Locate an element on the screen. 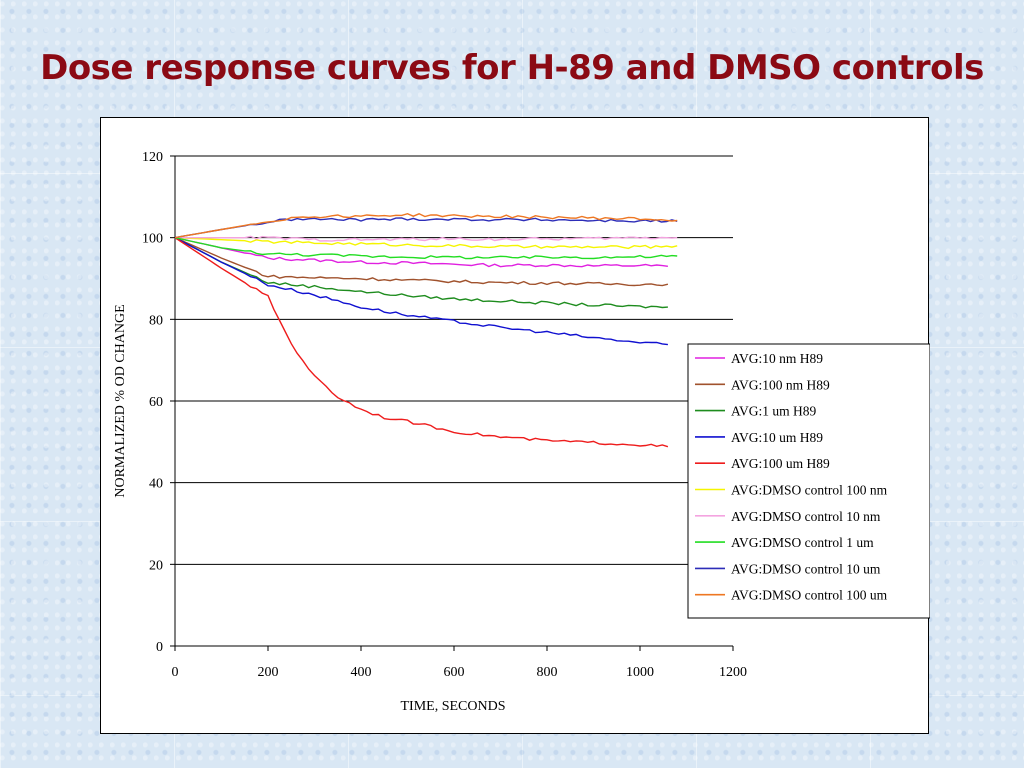 Image resolution: width=1024 pixels, height=768 pixels. x-tick-label: 400 is located at coordinates (361, 672).